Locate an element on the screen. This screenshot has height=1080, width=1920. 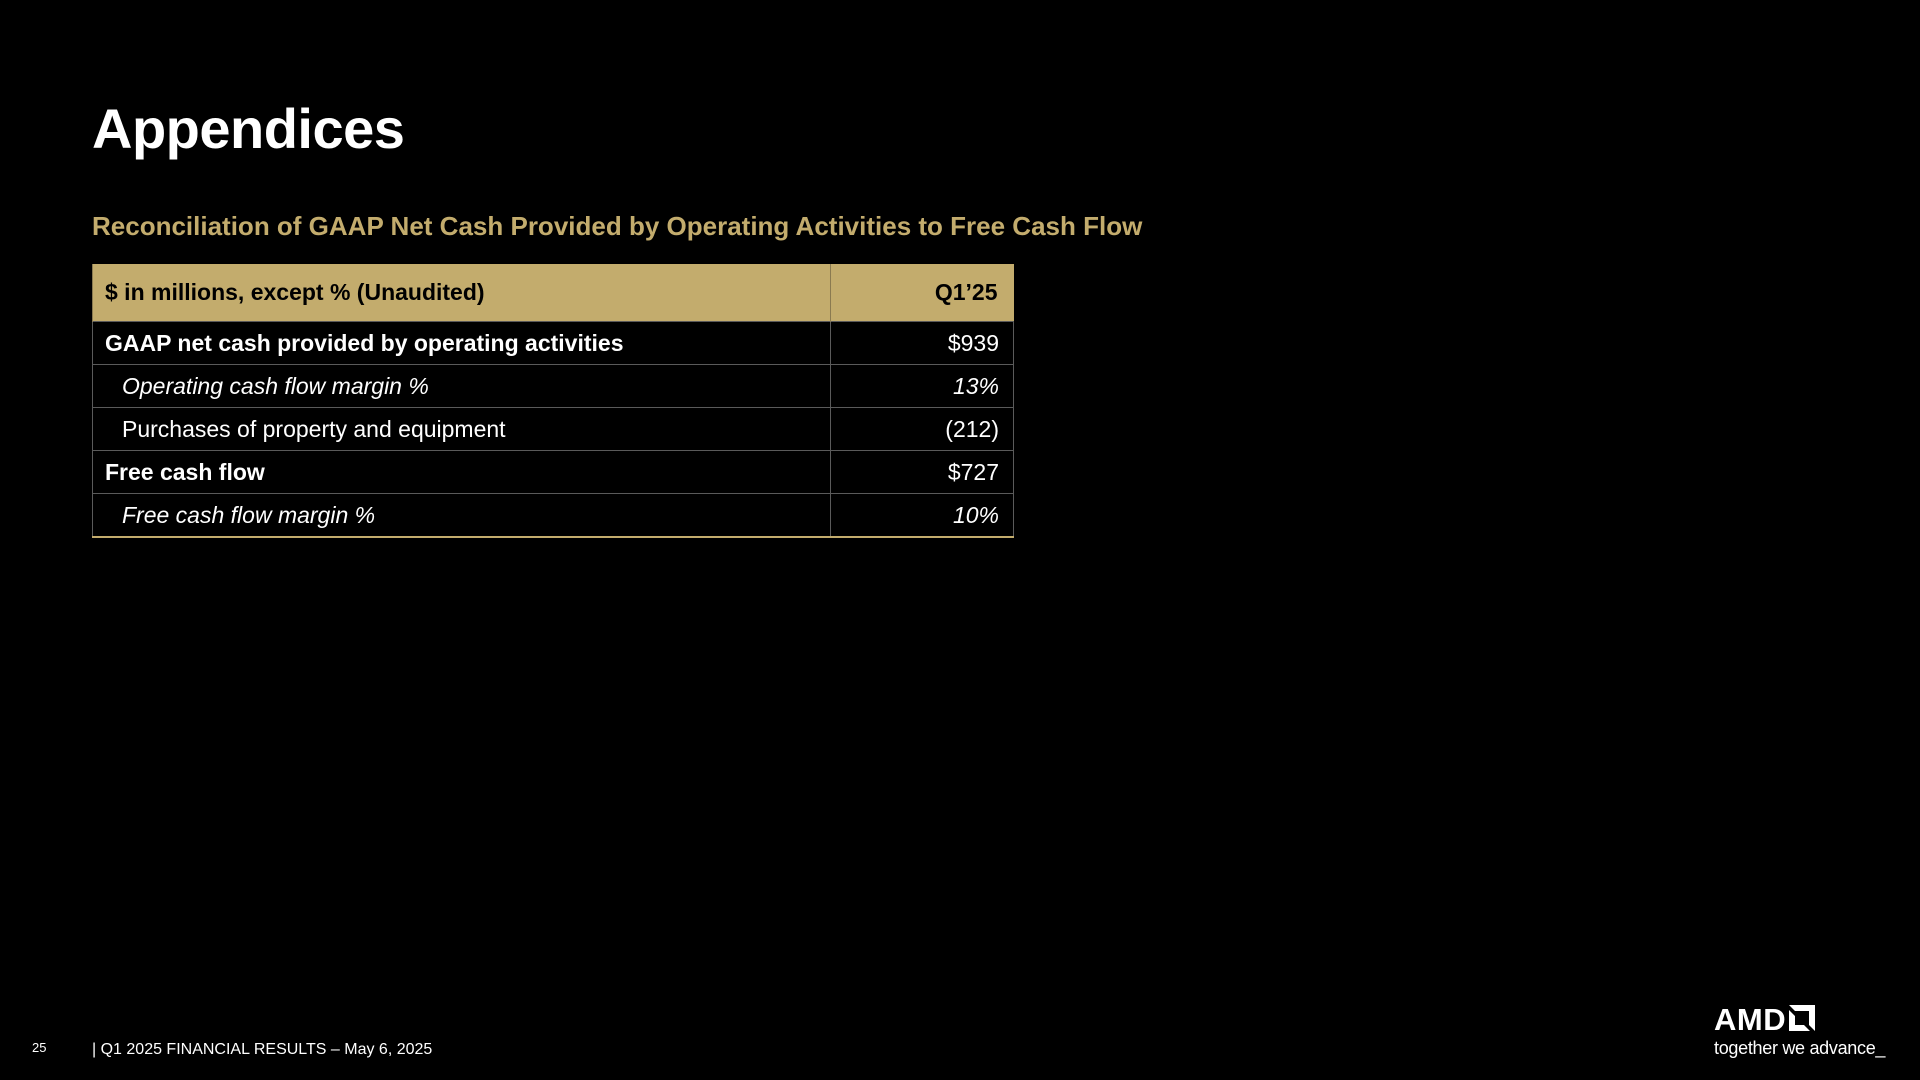
logo-tagline: together we advance_ is located at coordinates (1800, 1048).